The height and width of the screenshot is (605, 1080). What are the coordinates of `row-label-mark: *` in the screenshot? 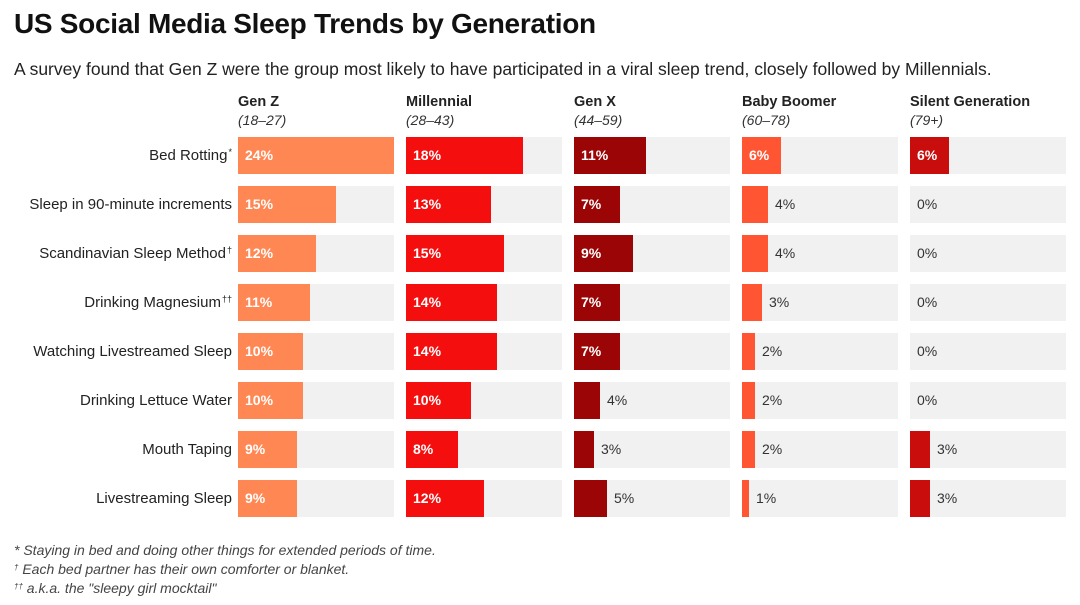 It's located at (230, 152).